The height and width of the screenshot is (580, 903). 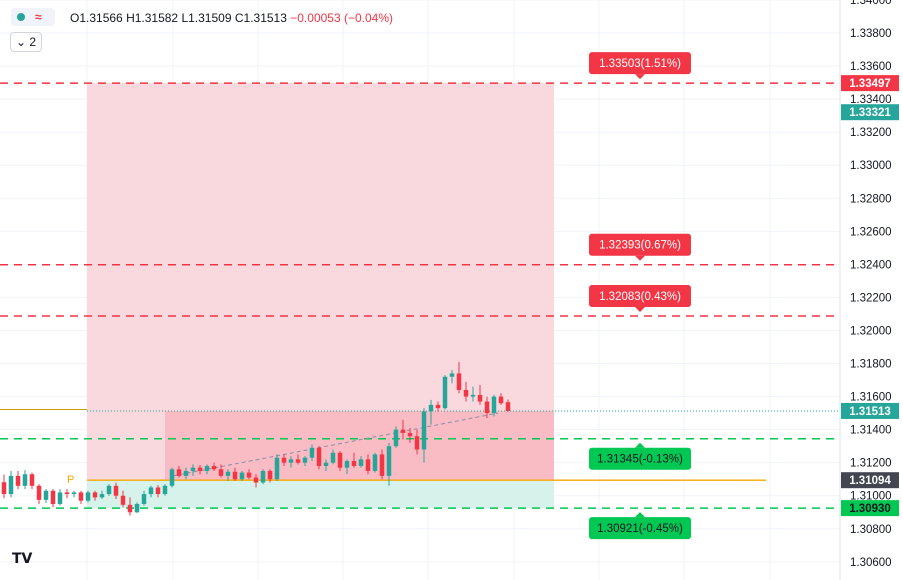 I want to click on collapse-indicators-button: ⌄ 2, so click(x=26, y=42).